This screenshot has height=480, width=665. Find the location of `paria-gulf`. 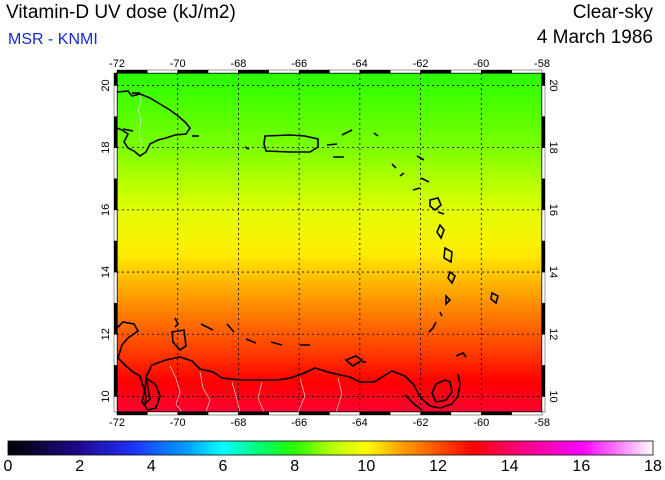

paria-gulf is located at coordinates (413, 402).